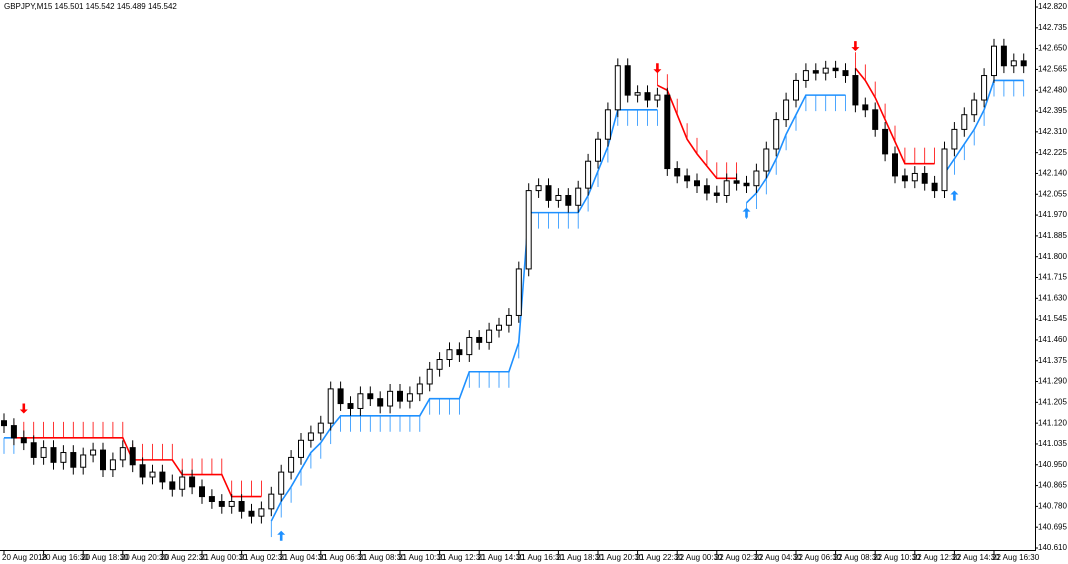 Image resolution: width=1068 pixels, height=564 pixels. Describe the element at coordinates (897, 557) in the screenshot. I see `x-tick-label: 22 Aug 10:30` at that location.